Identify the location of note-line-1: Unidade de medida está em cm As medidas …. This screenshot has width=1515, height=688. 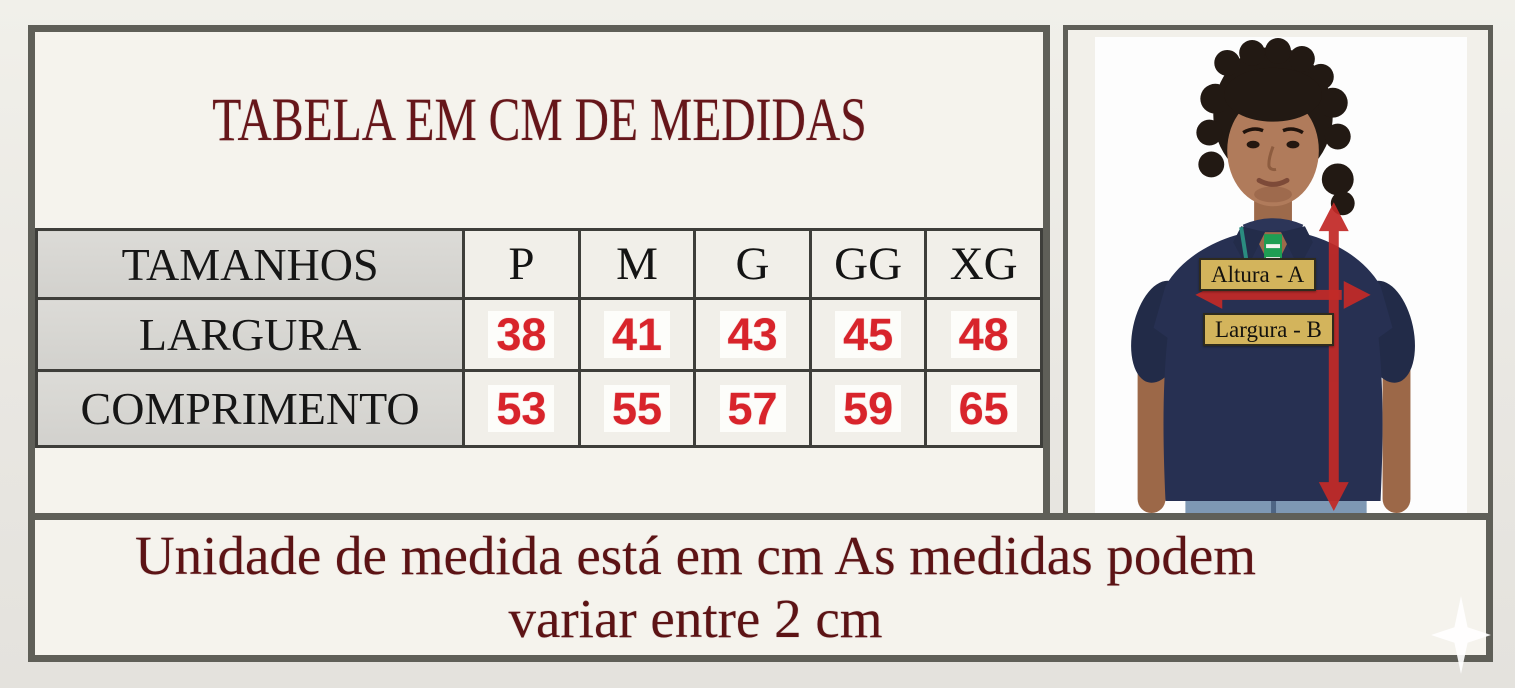
(695, 556).